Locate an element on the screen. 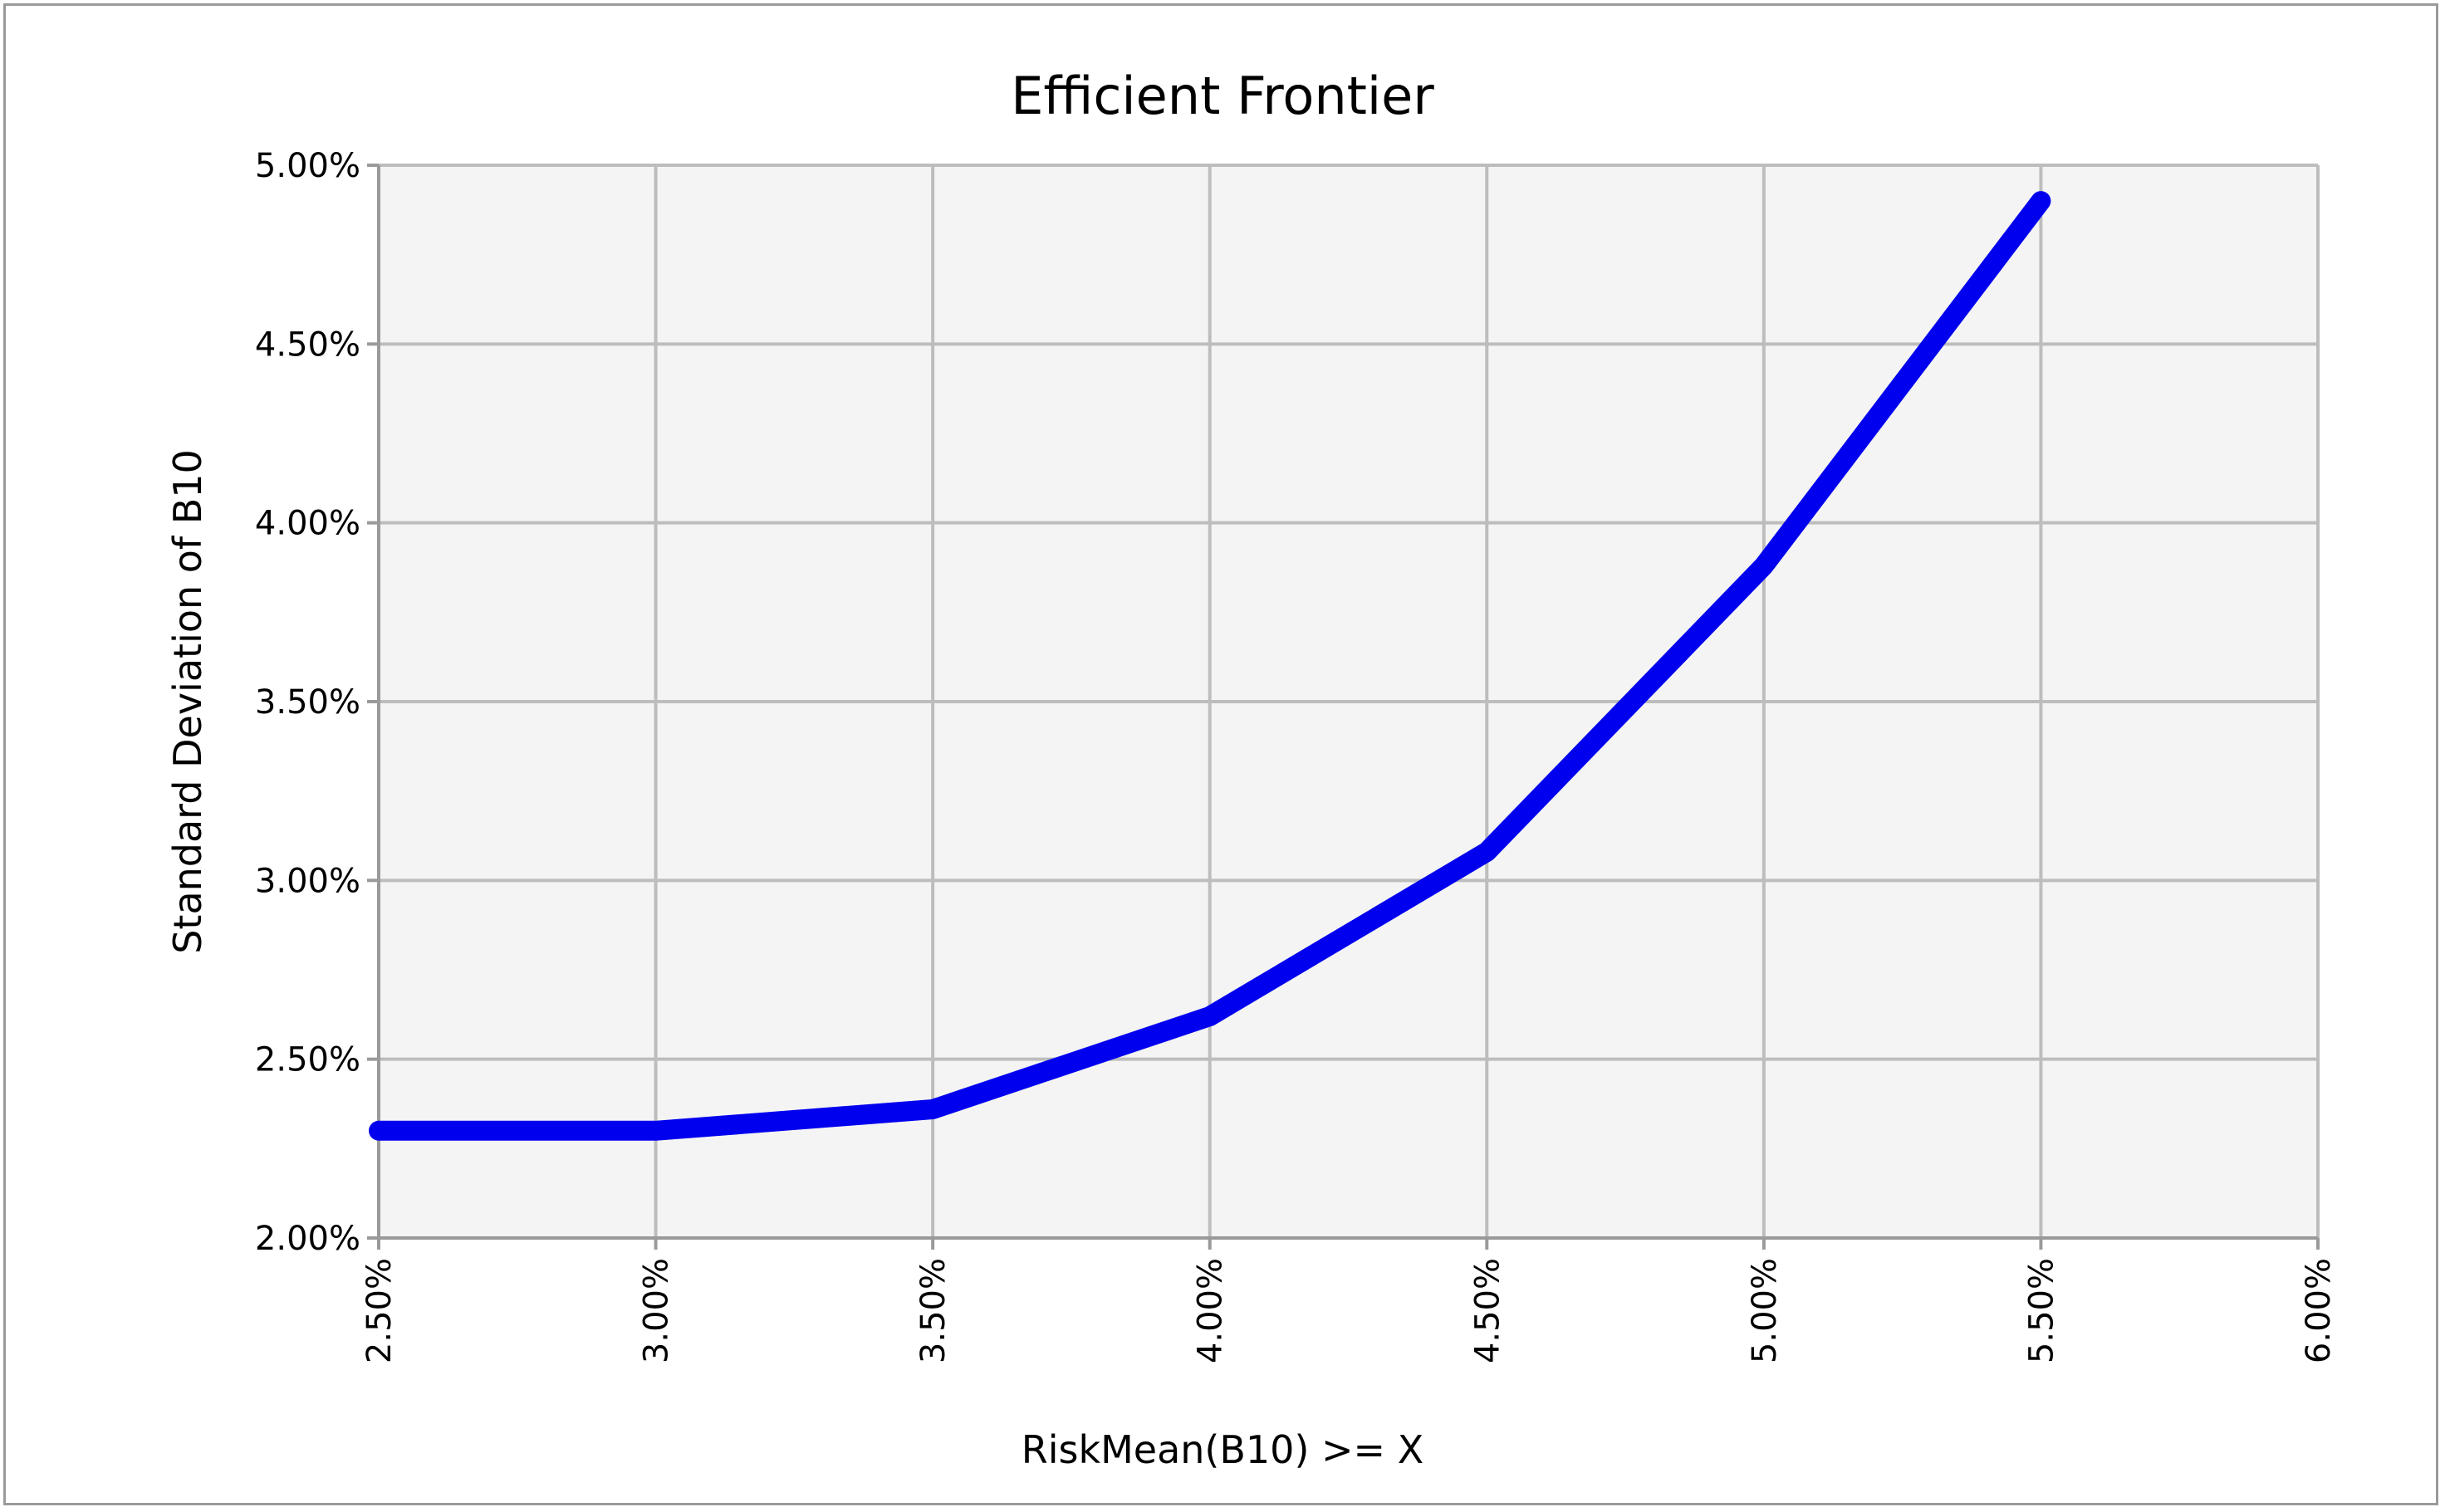  y-axis-label: Standard Deviation of B10 is located at coordinates (187, 701).